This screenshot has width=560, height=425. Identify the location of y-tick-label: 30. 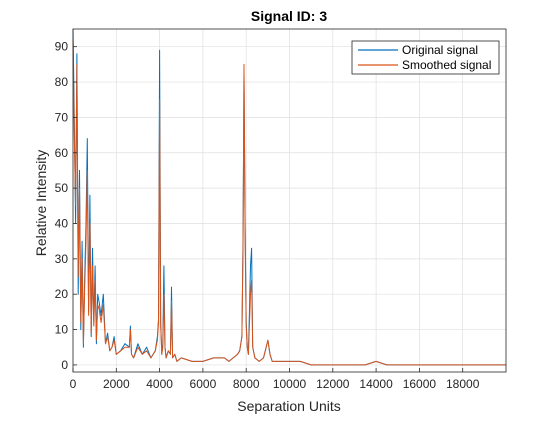
(62, 259).